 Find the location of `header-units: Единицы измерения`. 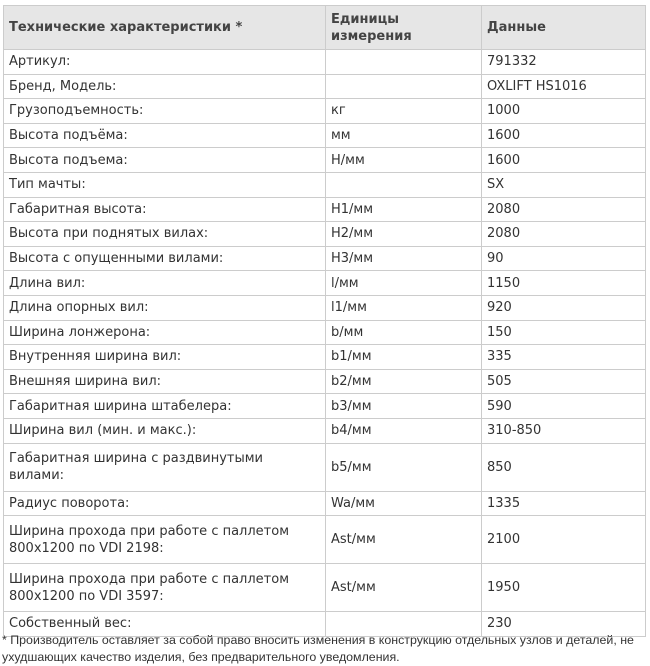

header-units: Единицы измерения is located at coordinates (403, 27).